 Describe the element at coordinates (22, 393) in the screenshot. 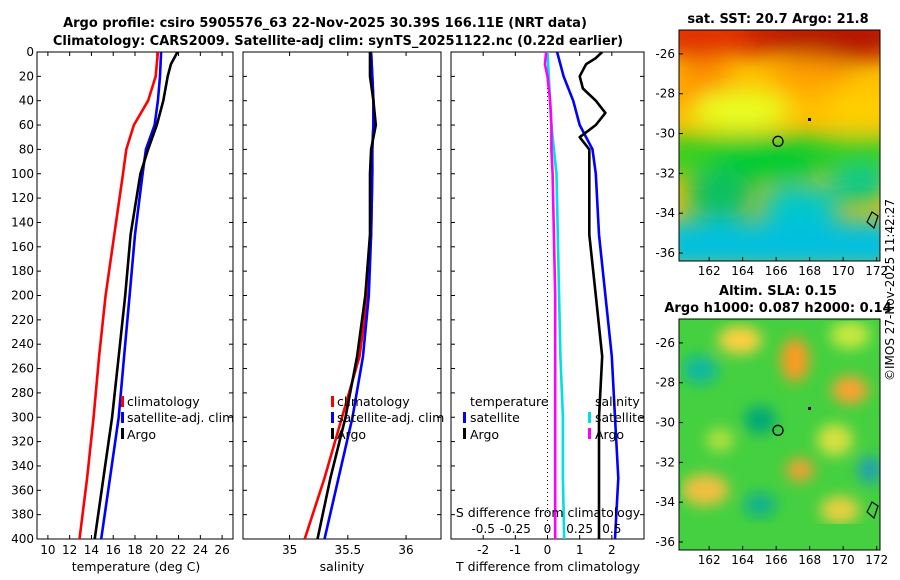

I see `y-tick-label: 280` at that location.